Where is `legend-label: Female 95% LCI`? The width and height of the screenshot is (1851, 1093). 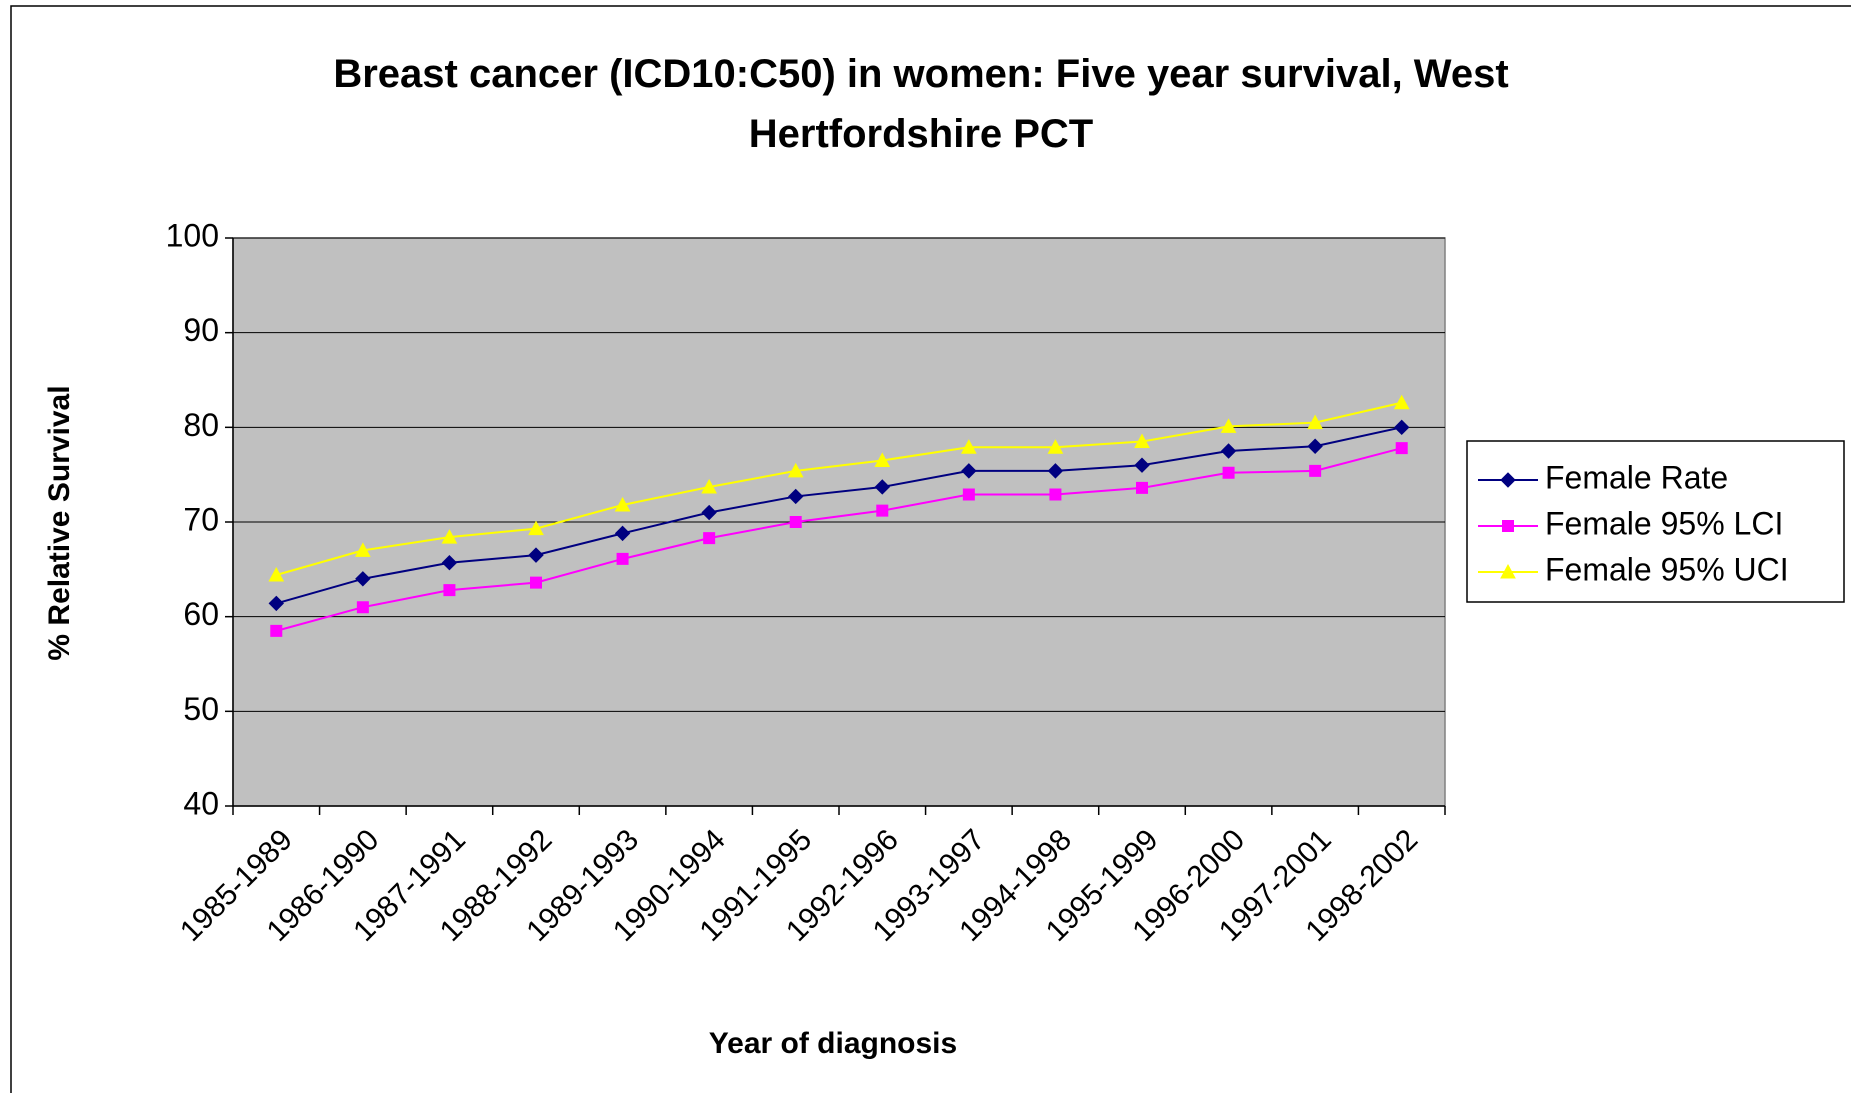 legend-label: Female 95% LCI is located at coordinates (1664, 523).